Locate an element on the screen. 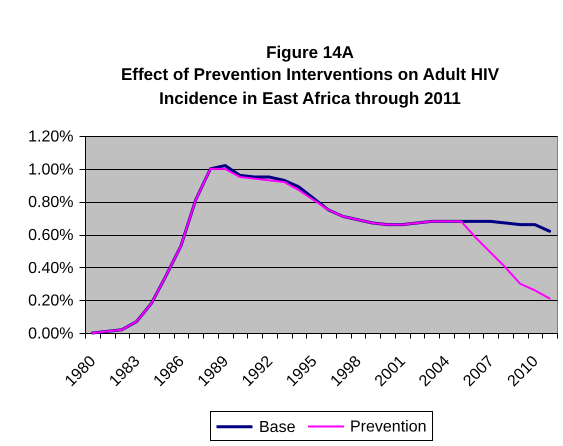 The width and height of the screenshot is (563, 446). y-tick-label: 0.80% is located at coordinates (51, 203).